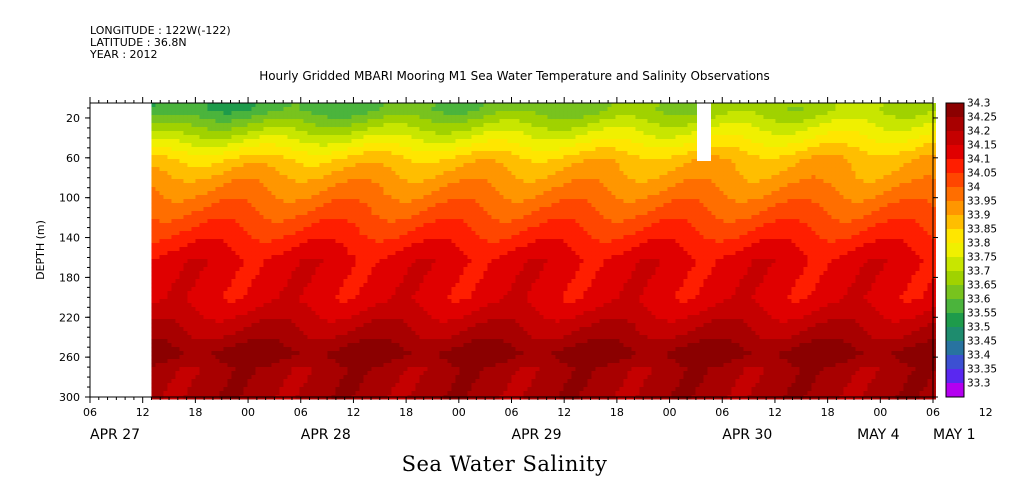 This screenshot has width=1009, height=504. What do you see at coordinates (160, 30) in the screenshot?
I see `longitude-label: LONGITUDE : 122W(-122)` at bounding box center [160, 30].